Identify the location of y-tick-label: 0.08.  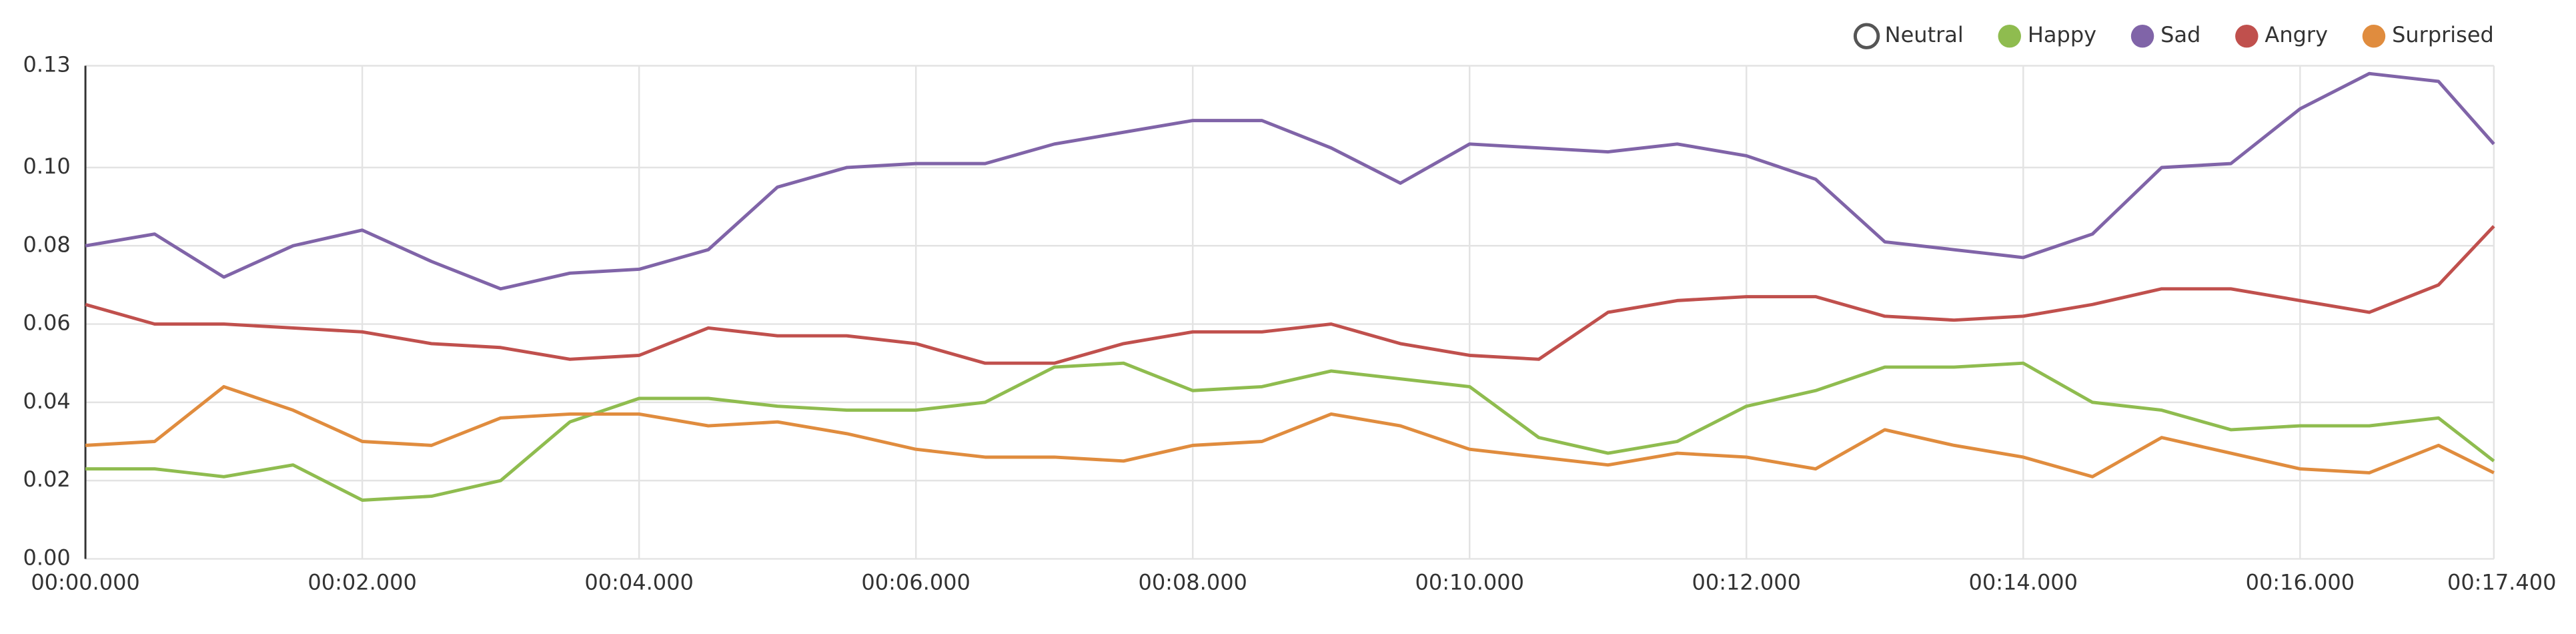
(46, 245).